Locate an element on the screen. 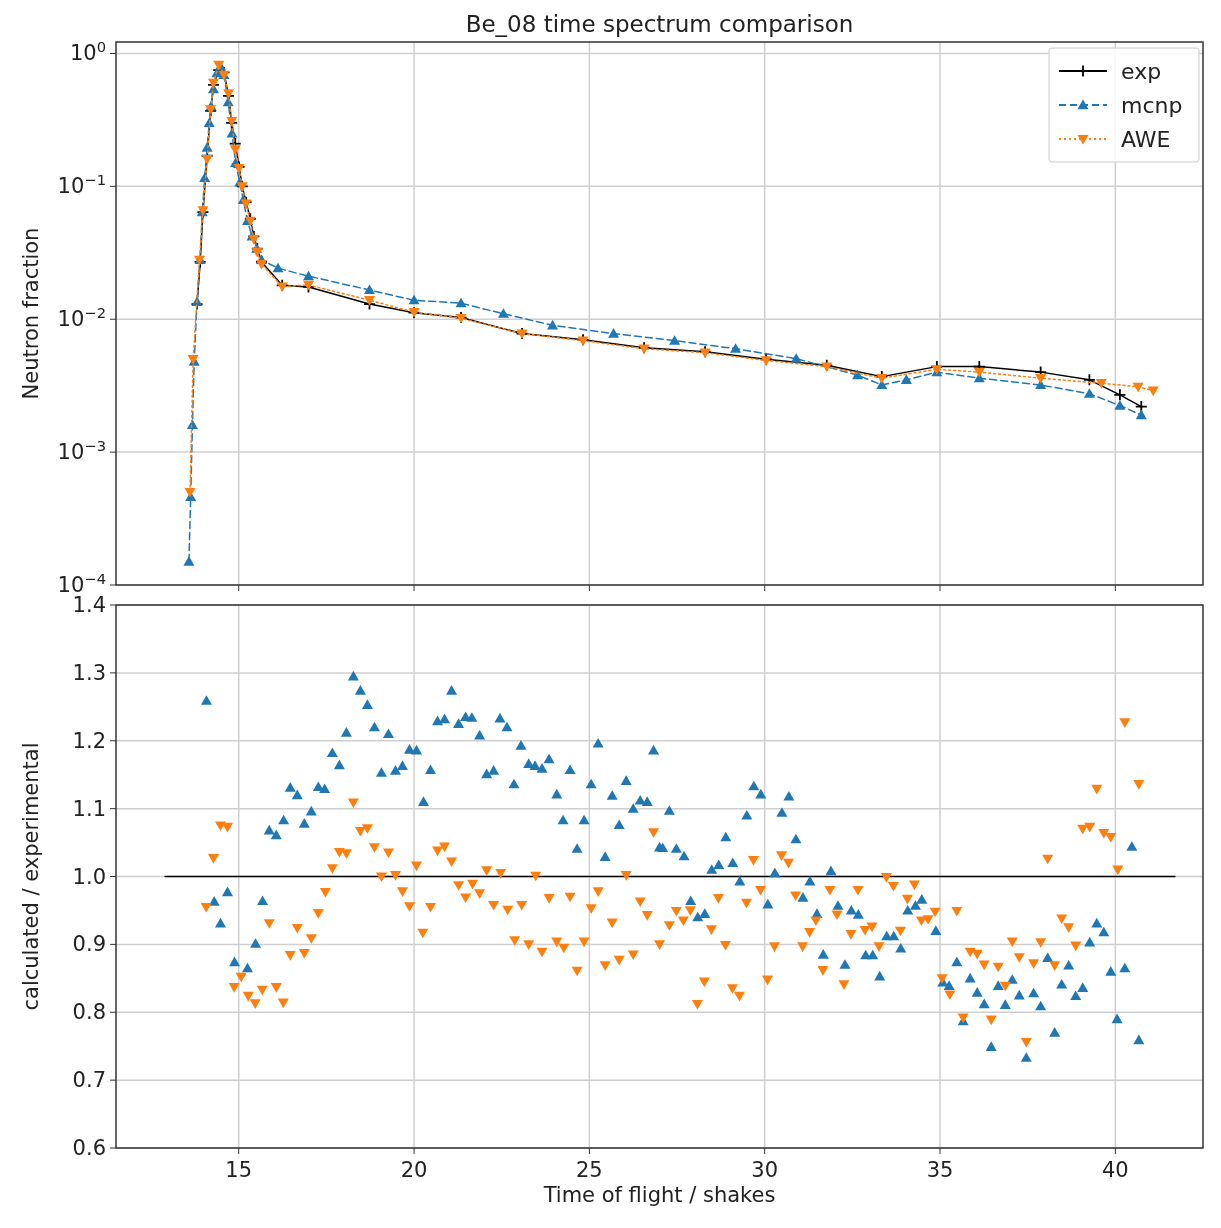  legend-label: mcnp is located at coordinates (1152, 105).